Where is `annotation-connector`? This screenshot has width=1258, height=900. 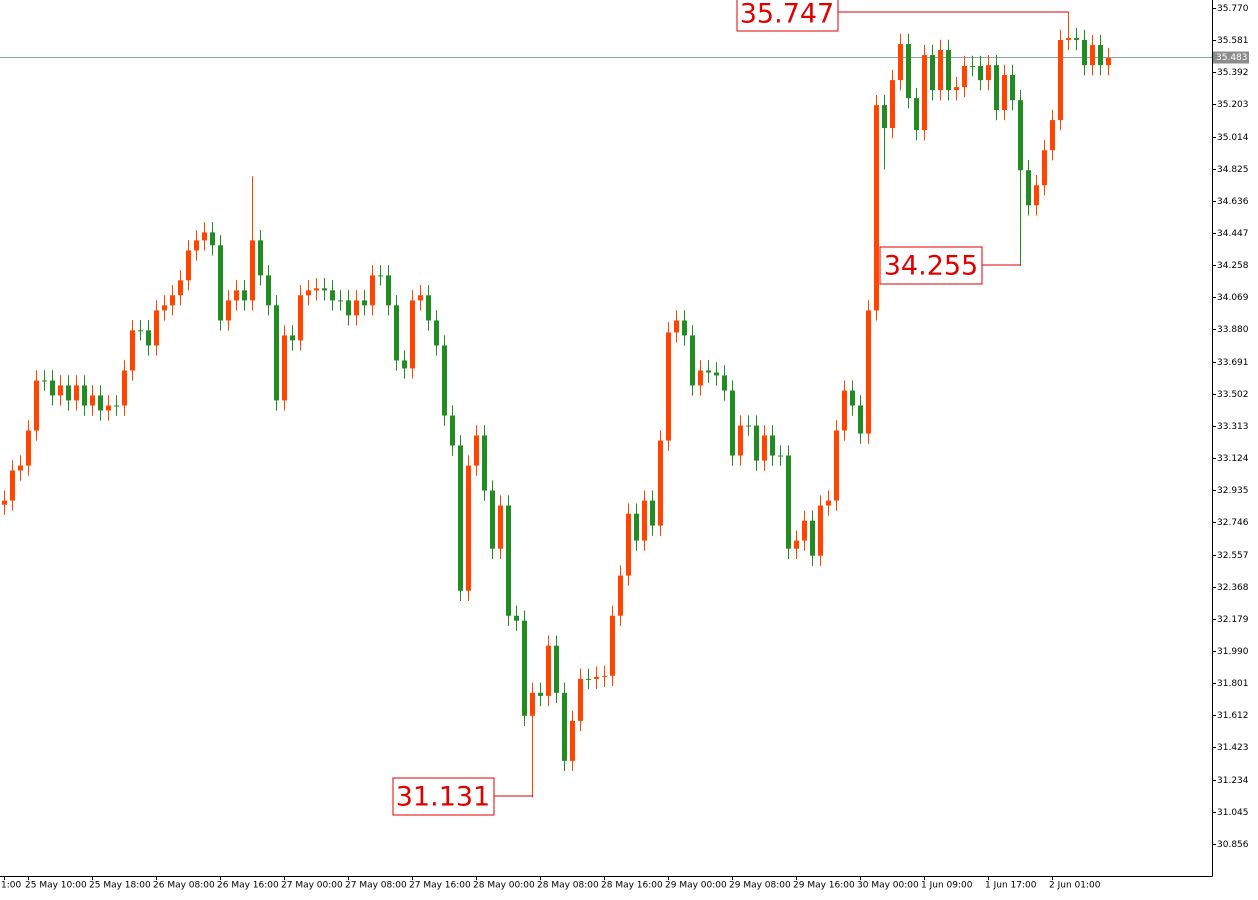 annotation-connector is located at coordinates (513, 796).